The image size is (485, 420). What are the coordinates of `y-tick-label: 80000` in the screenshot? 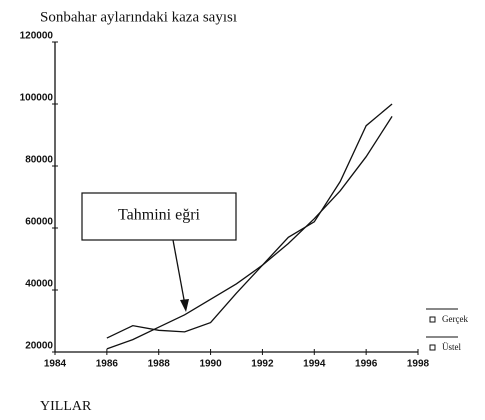 It's located at (39, 160).